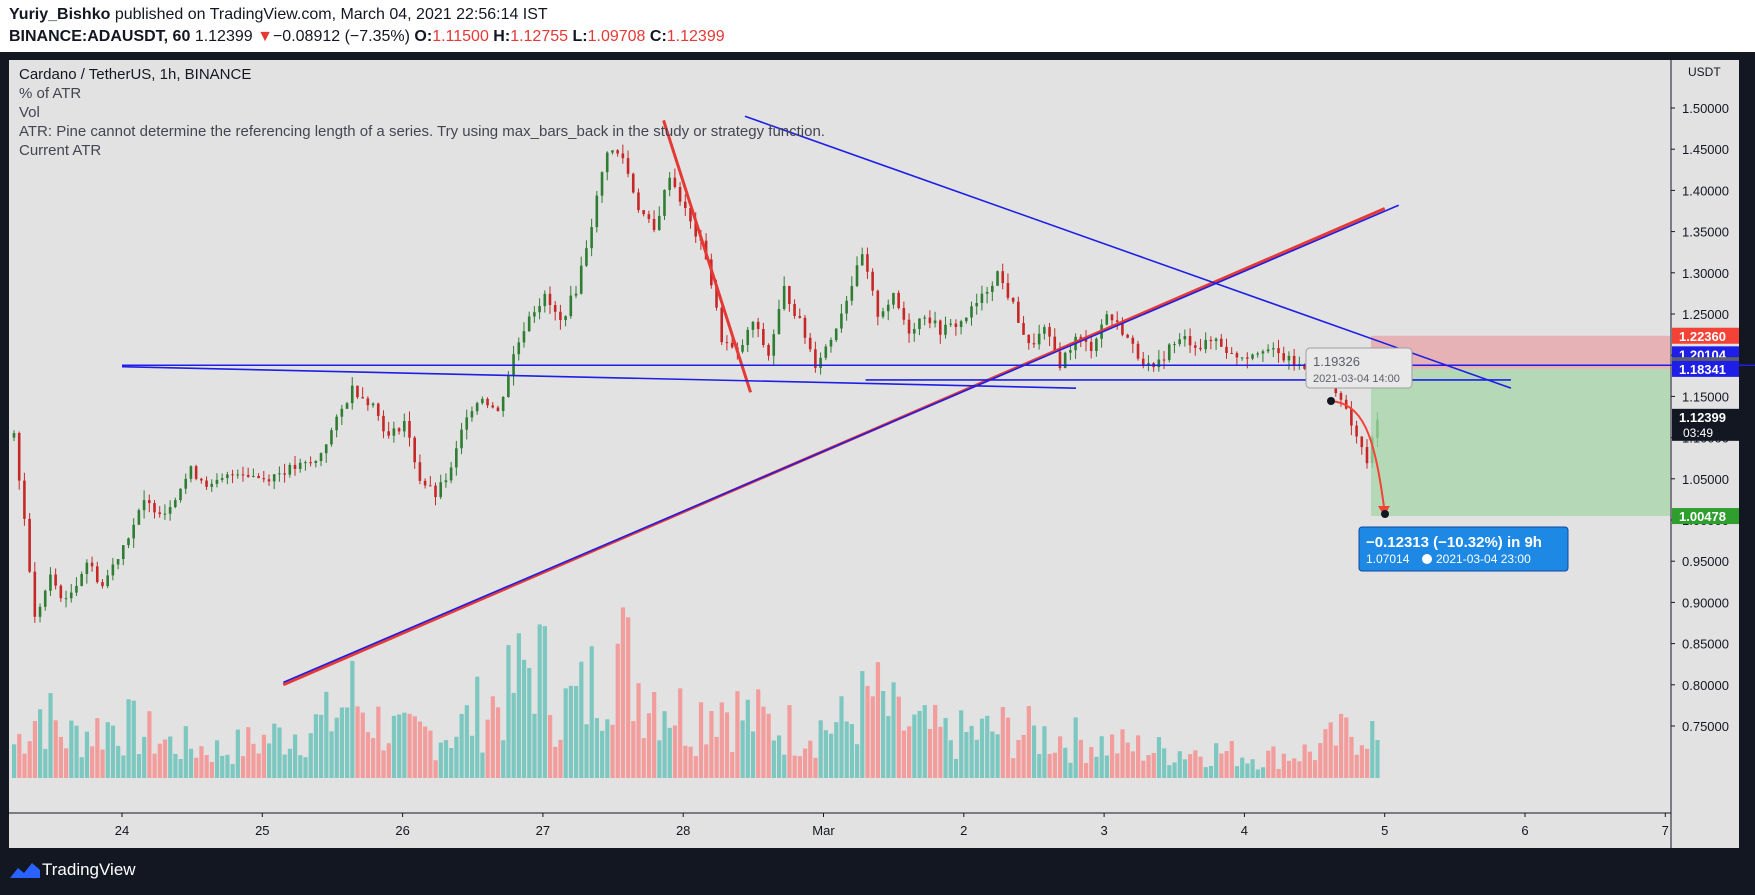 The height and width of the screenshot is (895, 1755). What do you see at coordinates (599, 377) in the screenshot?
I see `blue-support-line` at bounding box center [599, 377].